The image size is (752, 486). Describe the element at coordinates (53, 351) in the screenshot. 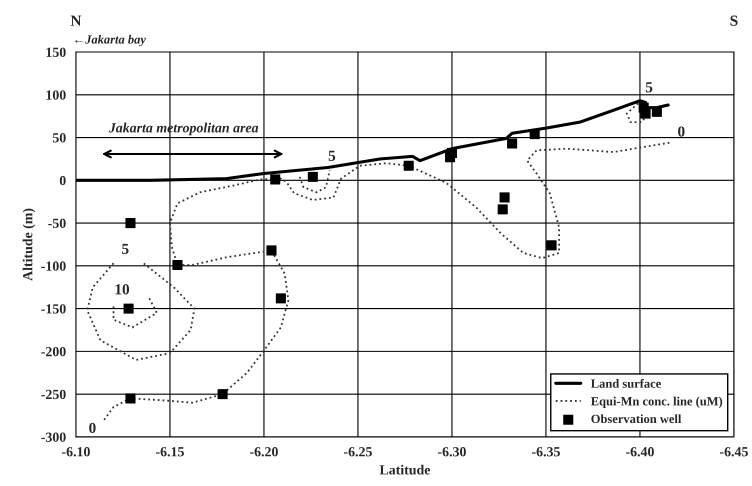

I see `y-tick-label: -200` at that location.